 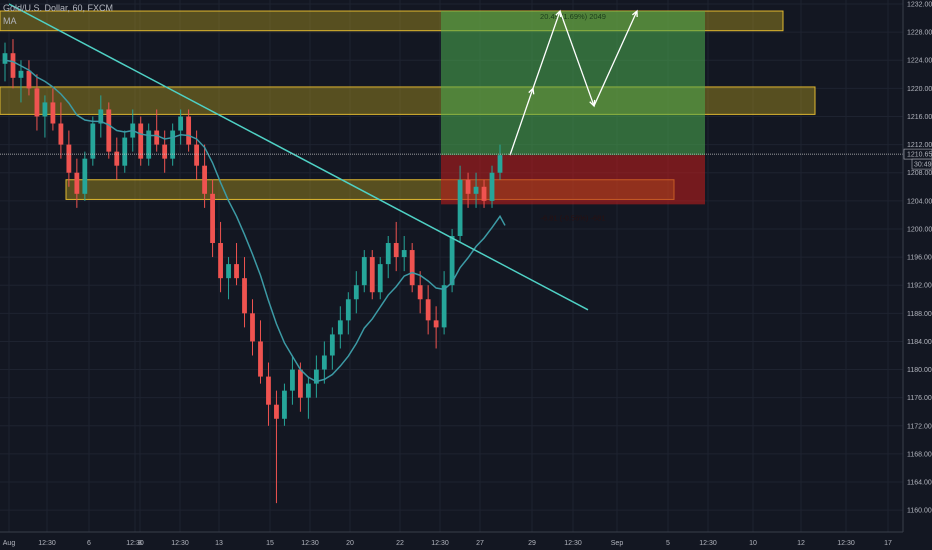 What do you see at coordinates (58, 8) in the screenshot?
I see `chart-title: Gold/U.S. Dollar, 60, FXCM` at bounding box center [58, 8].